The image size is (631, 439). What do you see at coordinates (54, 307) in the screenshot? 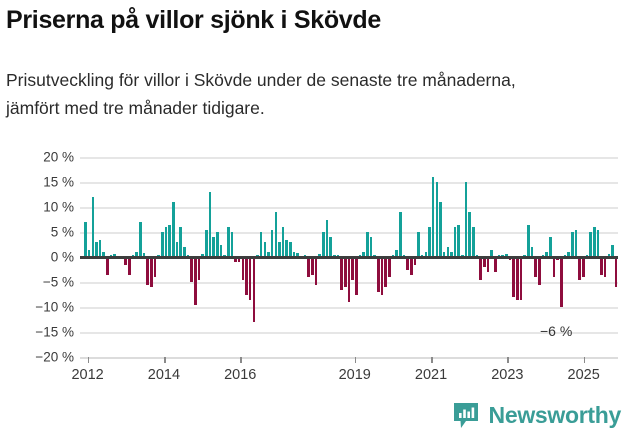
I see `y-axis-tick-label: −10 %` at bounding box center [54, 307].